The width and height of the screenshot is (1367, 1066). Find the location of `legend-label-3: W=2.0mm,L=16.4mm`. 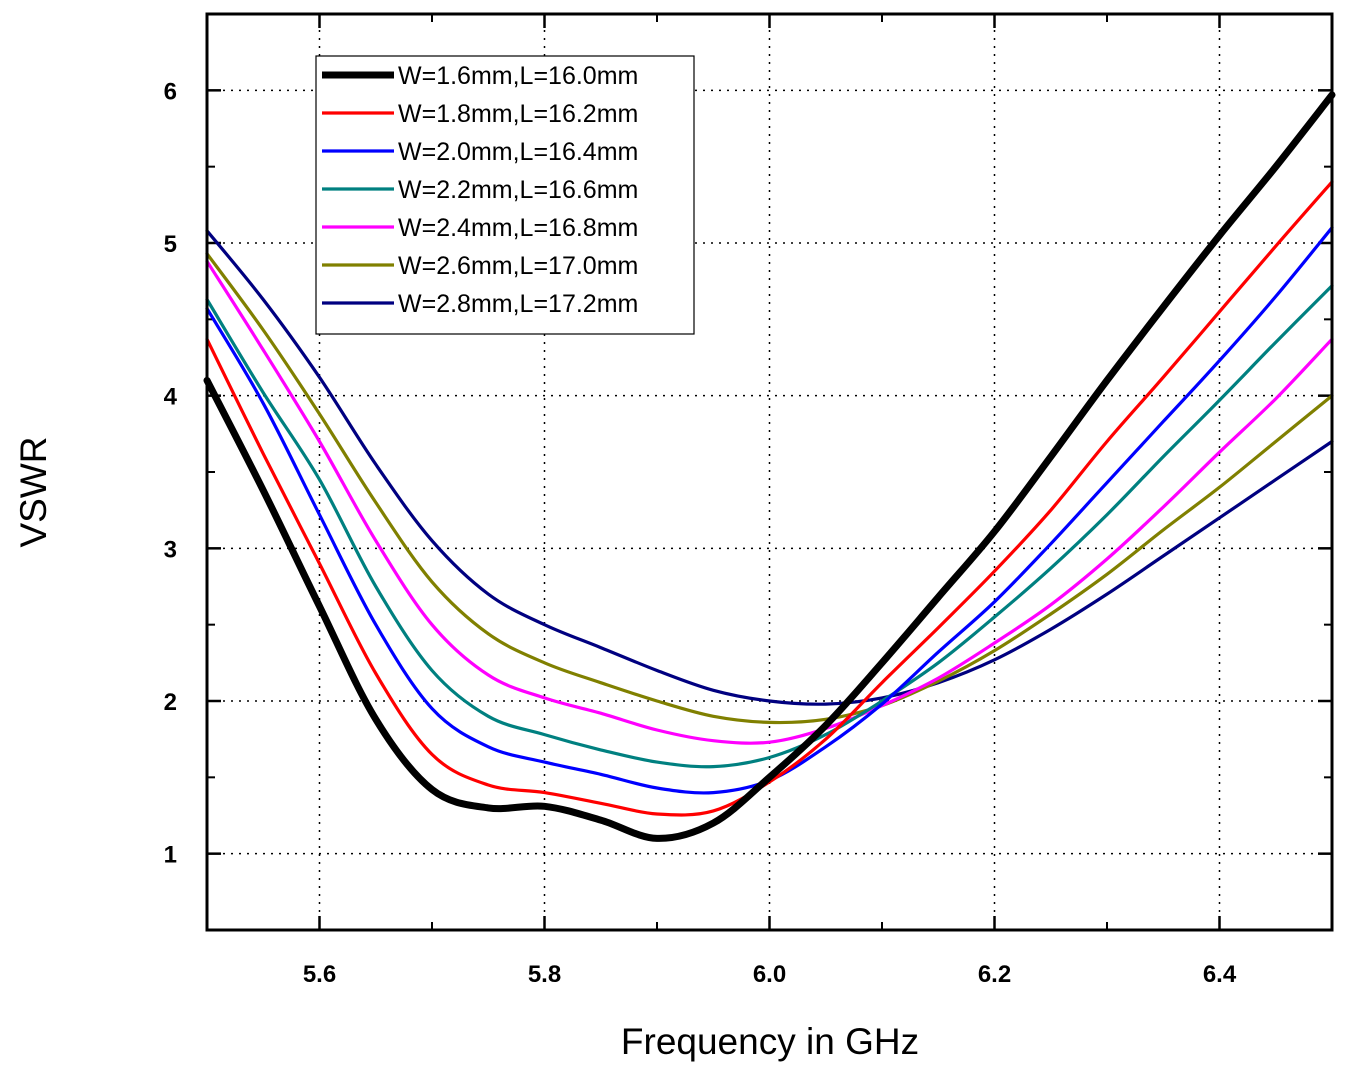

legend-label-3: W=2.0mm,L=16.4mm is located at coordinates (518, 152).